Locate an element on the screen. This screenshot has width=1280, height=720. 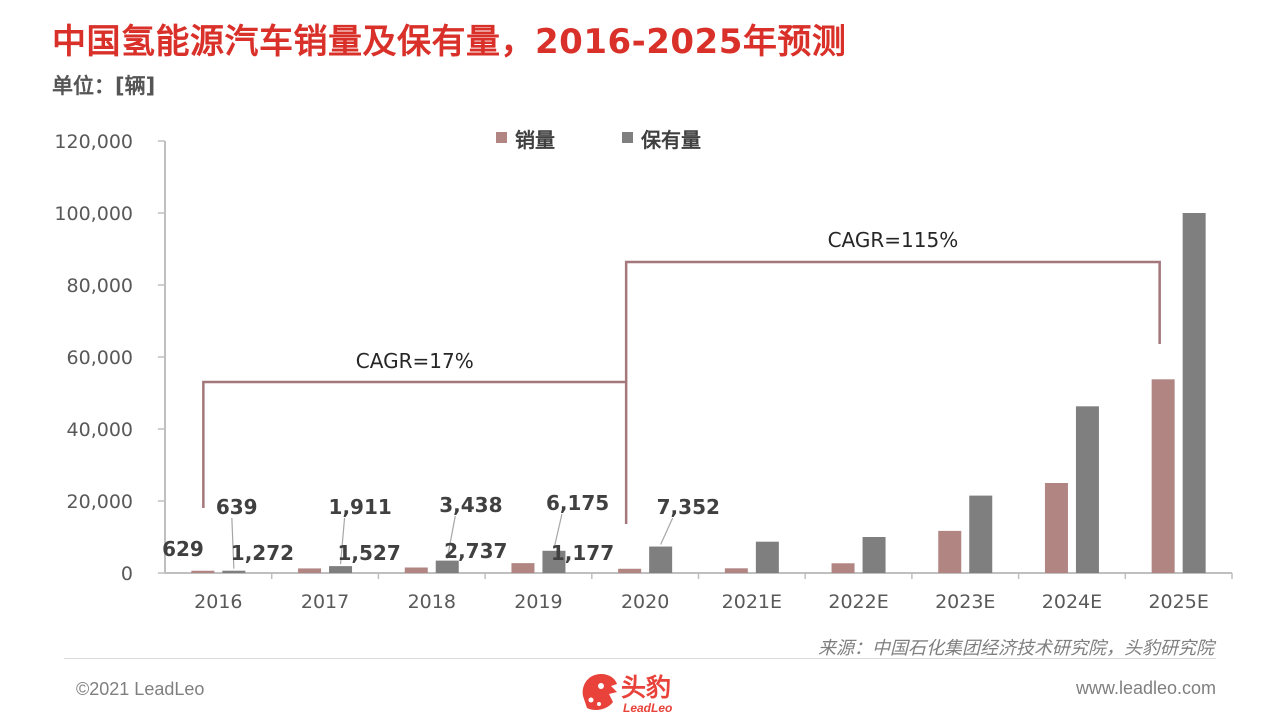
x-tick-label: 2018 is located at coordinates (432, 602).